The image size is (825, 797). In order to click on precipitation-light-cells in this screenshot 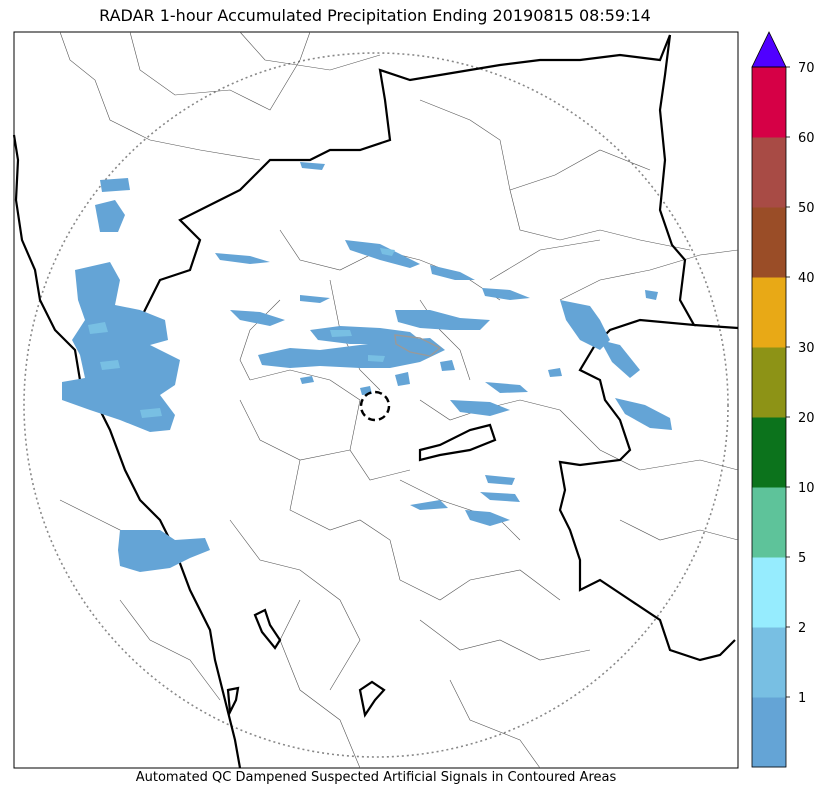, I will do `click(241, 333)`.